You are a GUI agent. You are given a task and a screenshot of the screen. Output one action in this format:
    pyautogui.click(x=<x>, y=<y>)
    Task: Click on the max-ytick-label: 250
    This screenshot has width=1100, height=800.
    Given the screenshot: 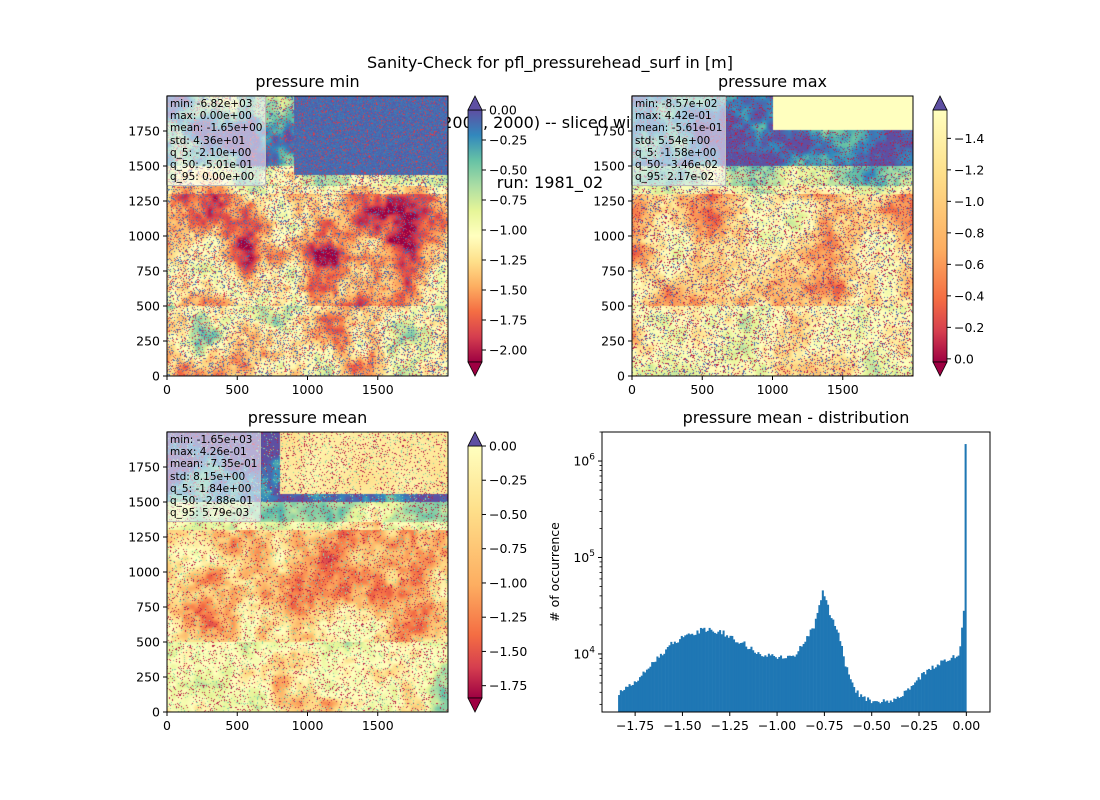 What is the action you would take?
    pyautogui.click(x=613, y=341)
    